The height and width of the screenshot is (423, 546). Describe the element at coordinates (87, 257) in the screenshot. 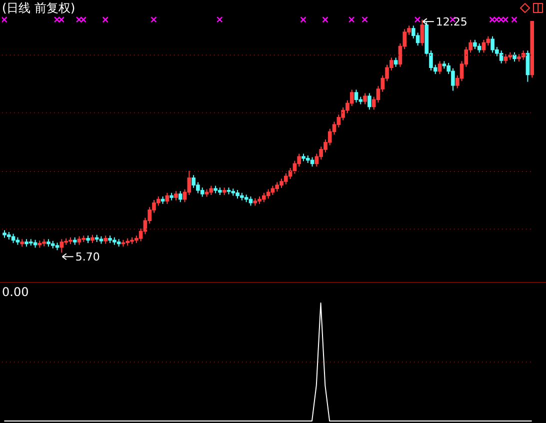

I see `annotation: 5.70` at that location.